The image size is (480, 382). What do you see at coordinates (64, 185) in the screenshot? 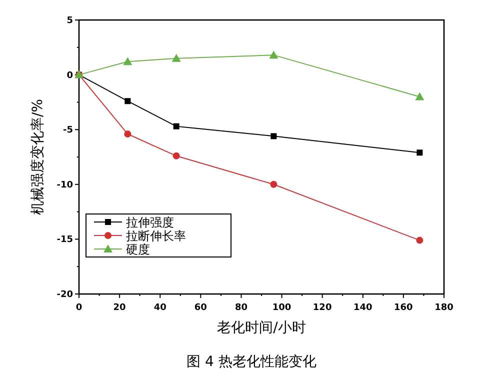
I see `y-tick-label: -10` at bounding box center [64, 185].